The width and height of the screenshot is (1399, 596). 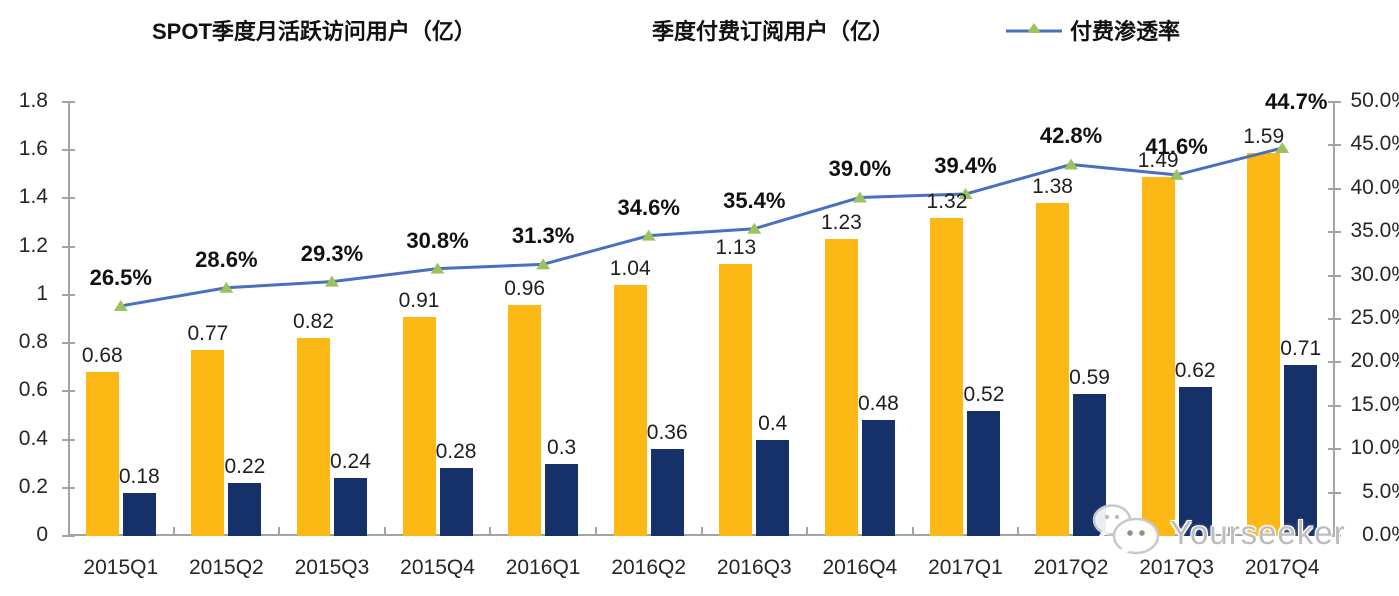 I want to click on x-axis-category-label: 2017Q4, so click(x=1282, y=567).